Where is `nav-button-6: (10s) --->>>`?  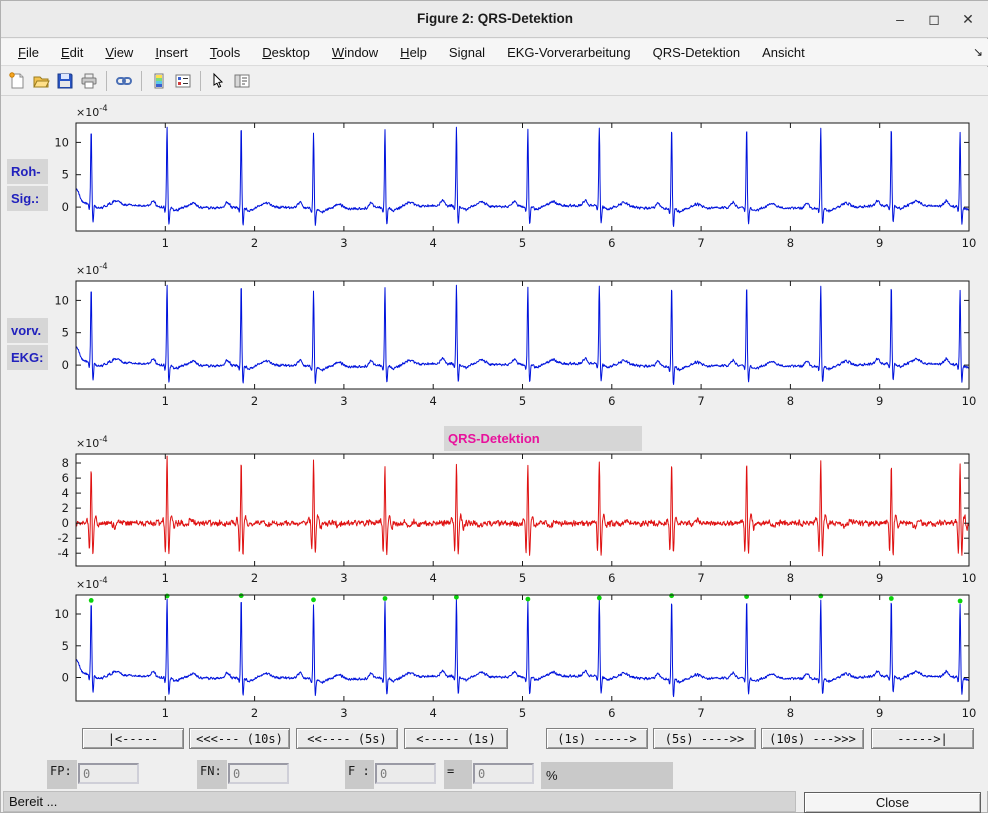
nav-button-6: (10s) --->>> is located at coordinates (812, 738).